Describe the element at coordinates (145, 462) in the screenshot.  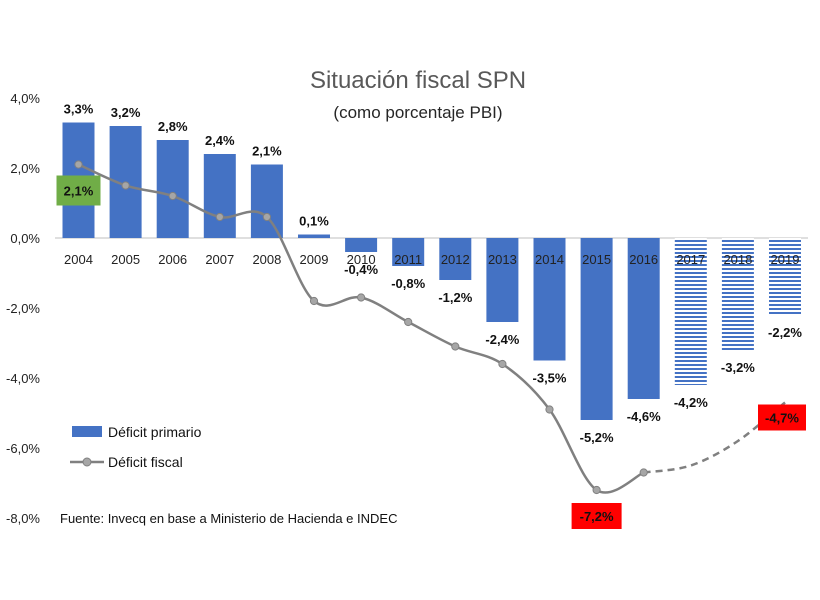
I see `legend-label-fiscal: Déficit fiscal` at that location.